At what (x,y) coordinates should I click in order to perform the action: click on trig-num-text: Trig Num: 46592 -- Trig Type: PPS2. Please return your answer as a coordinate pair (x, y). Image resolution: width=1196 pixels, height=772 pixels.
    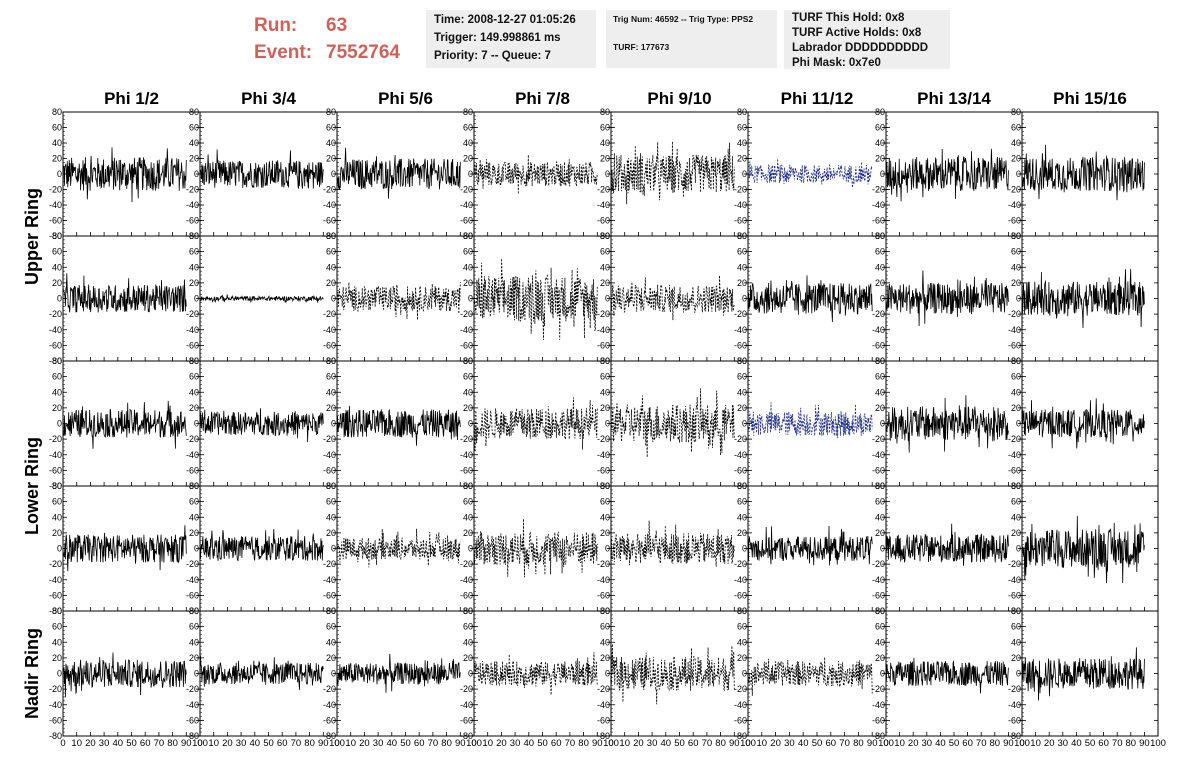
    Looking at the image, I should click on (683, 19).